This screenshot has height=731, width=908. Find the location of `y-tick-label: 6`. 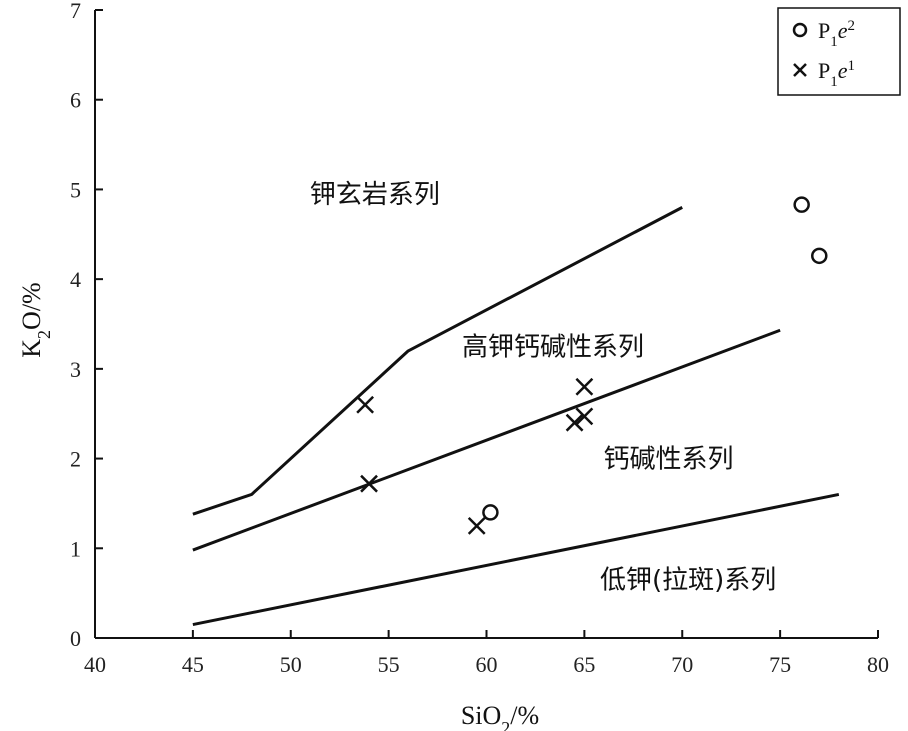

y-tick-label: 6 is located at coordinates (75, 100).